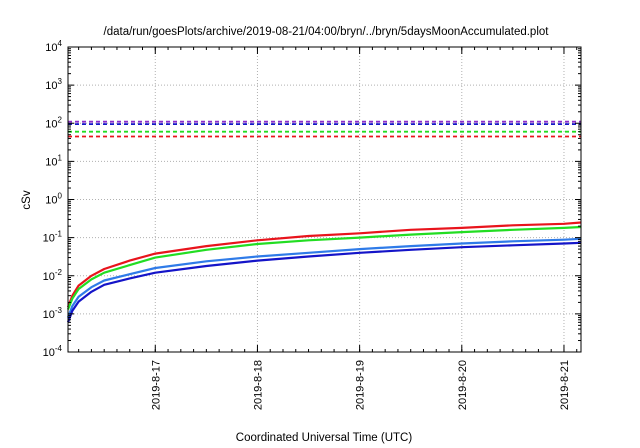 This screenshot has height=448, width=640. I want to click on x-axis-label: Coordinated Universal Time (UTC), so click(324, 438).